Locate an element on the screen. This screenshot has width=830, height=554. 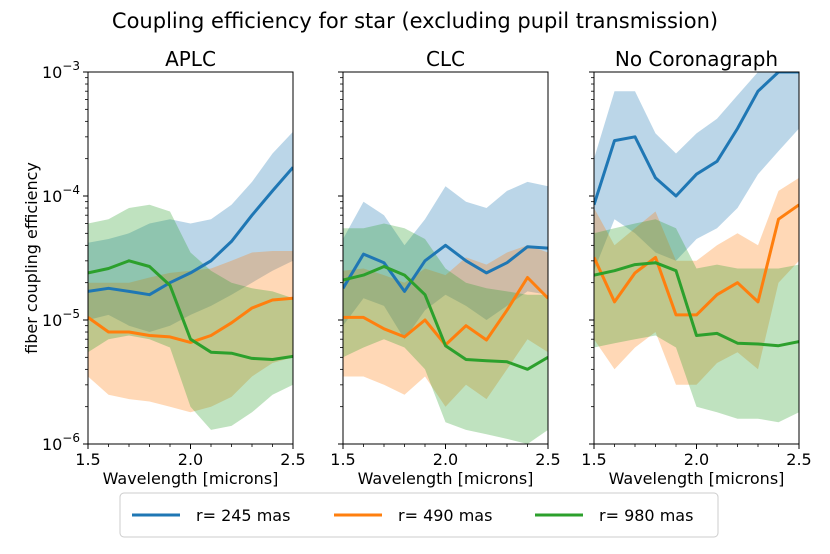
y-tick-label: 10⁻⁵ is located at coordinates (61, 318).